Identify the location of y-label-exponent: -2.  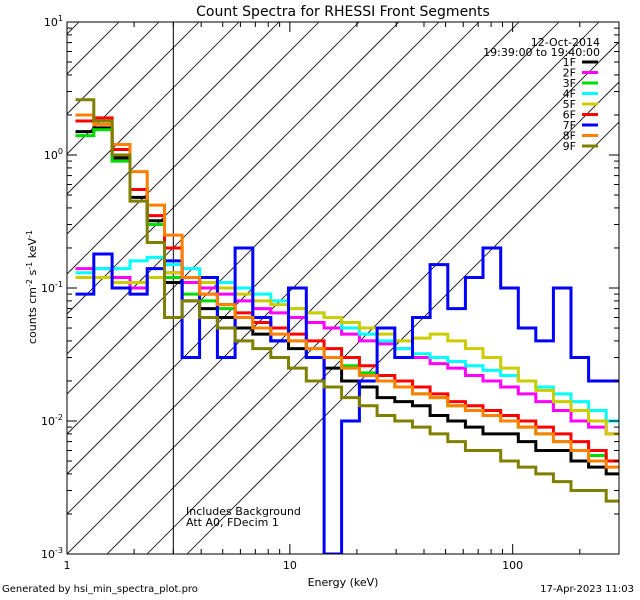
(29, 283).